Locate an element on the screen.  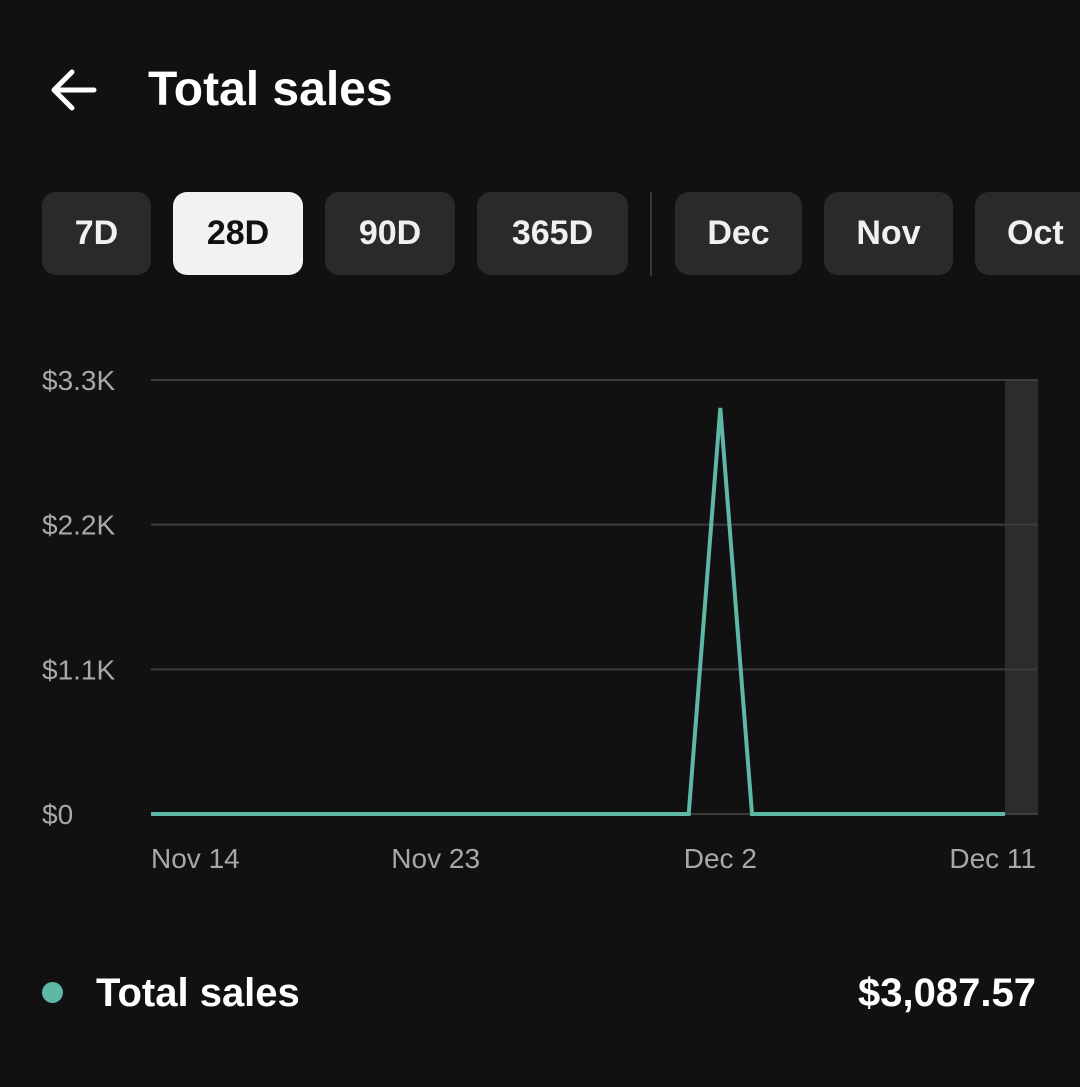
x-tick-label: Dec 2 is located at coordinates (720, 858).